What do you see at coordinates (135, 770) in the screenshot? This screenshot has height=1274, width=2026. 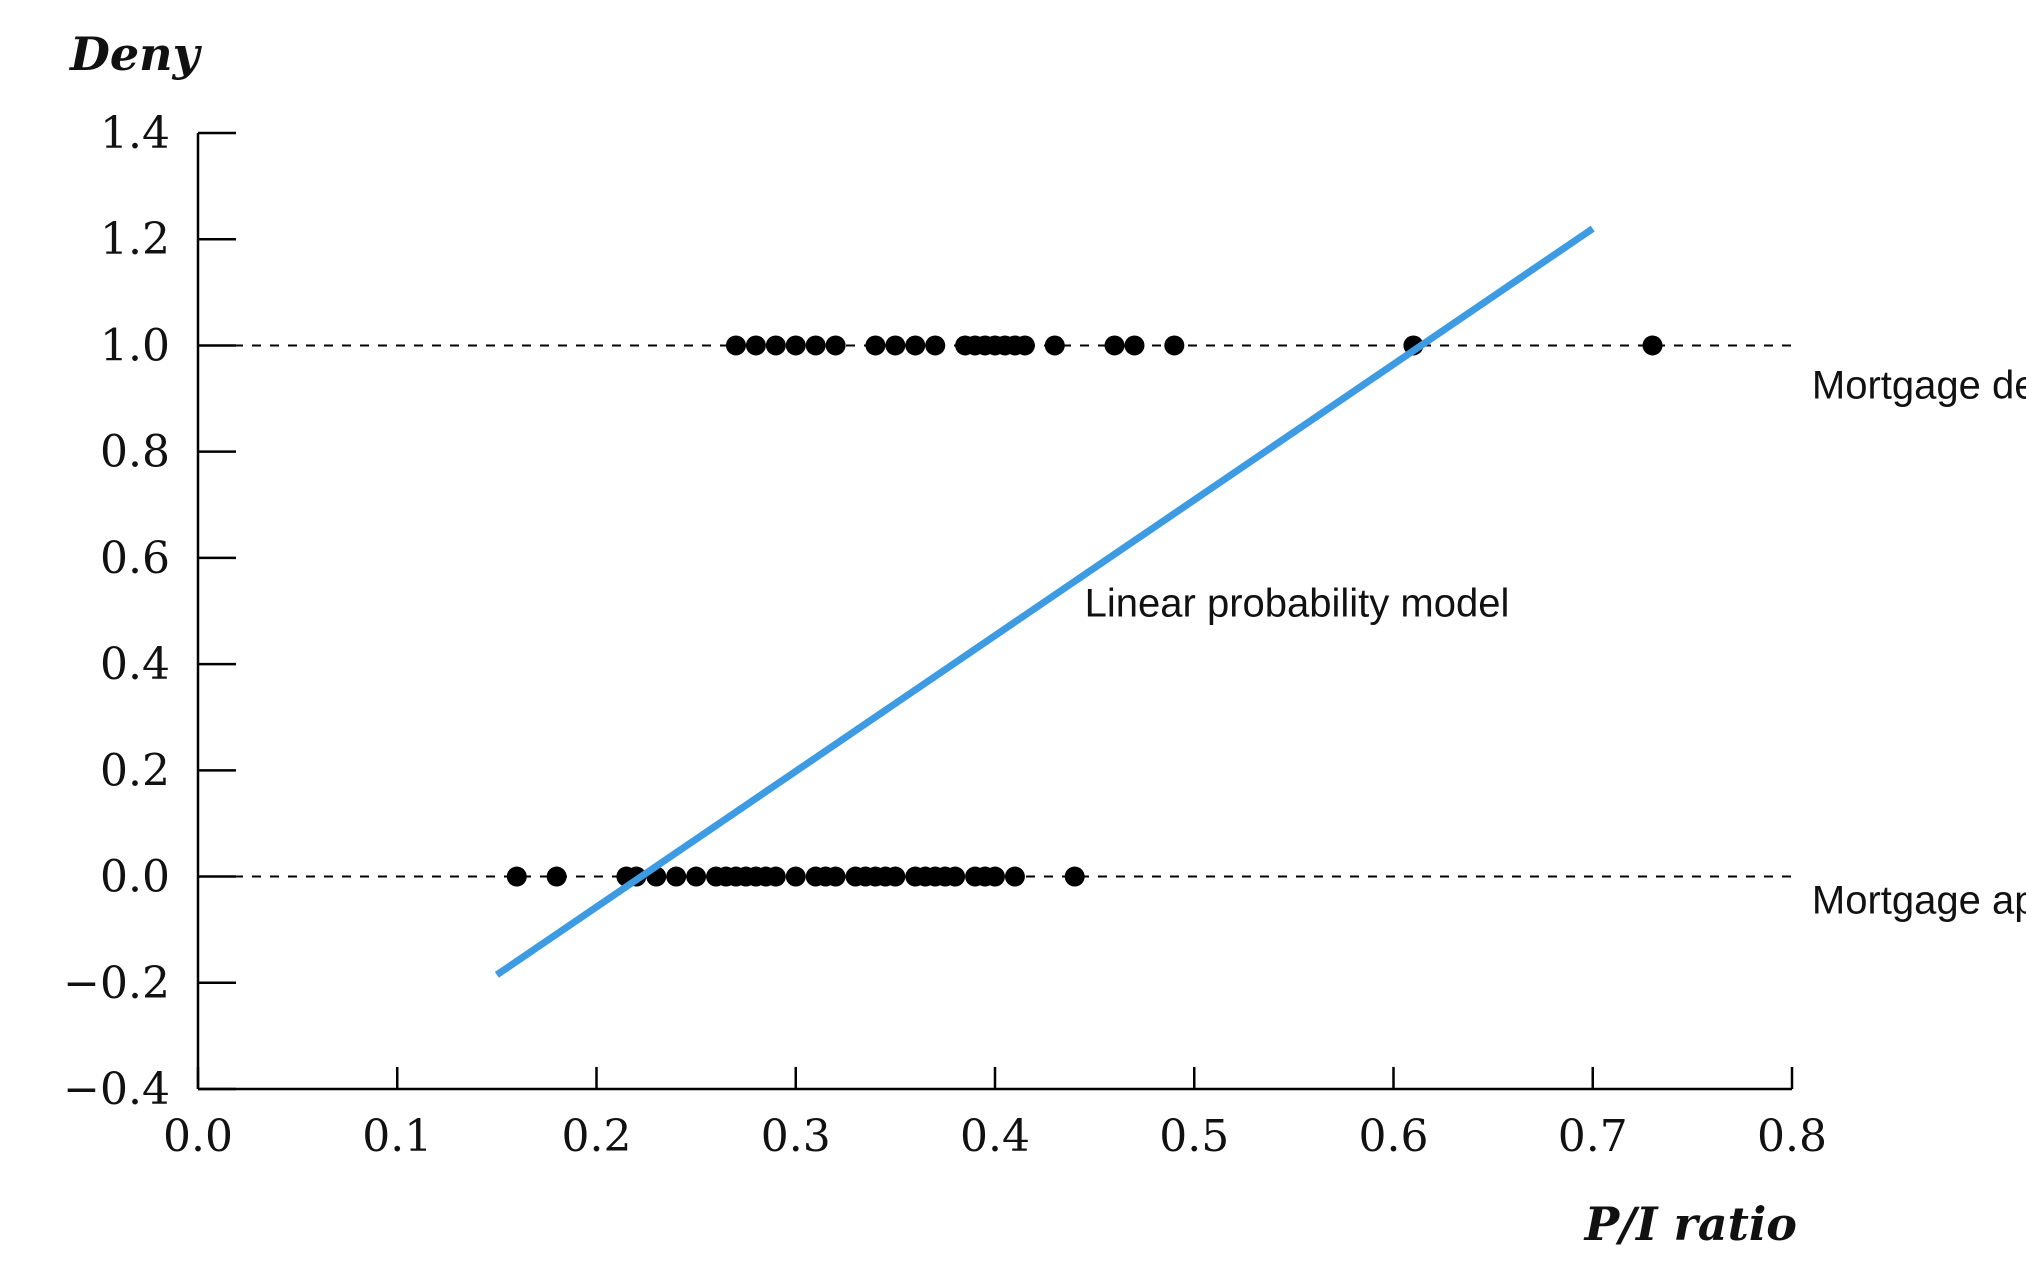 I see `y-tick-label: 0.2` at bounding box center [135, 770].